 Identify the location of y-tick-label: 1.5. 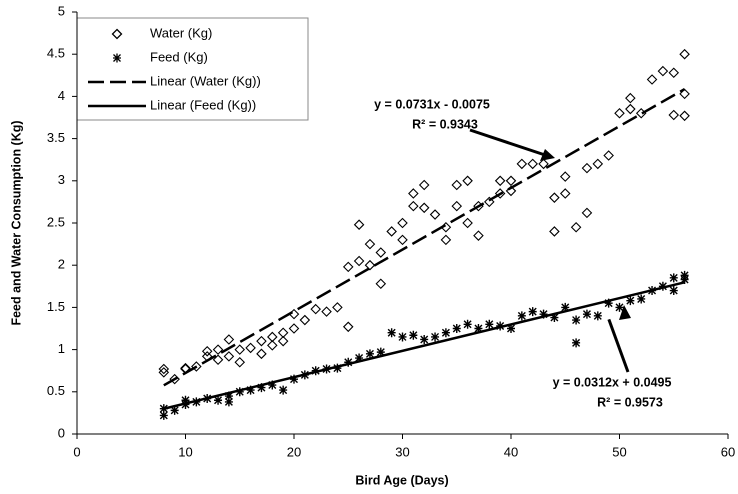
(56, 306).